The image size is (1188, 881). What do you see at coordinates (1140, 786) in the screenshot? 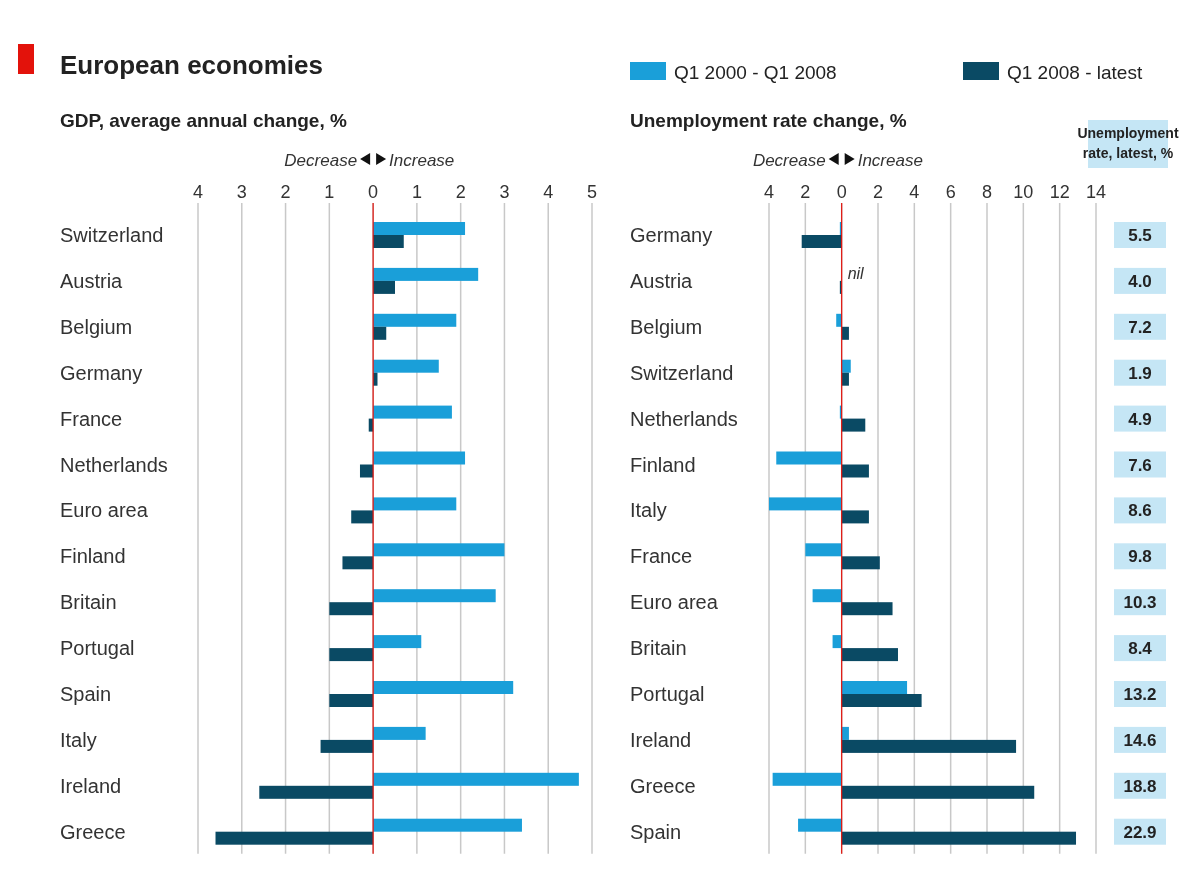
I see `text: 18.8` at bounding box center [1140, 786].